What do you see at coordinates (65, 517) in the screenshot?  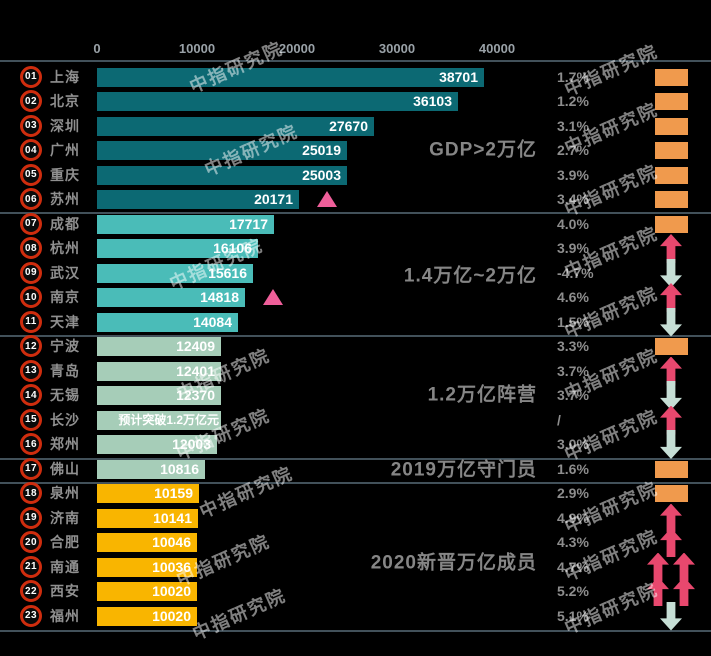 I see `city-label: 济南` at bounding box center [65, 517].